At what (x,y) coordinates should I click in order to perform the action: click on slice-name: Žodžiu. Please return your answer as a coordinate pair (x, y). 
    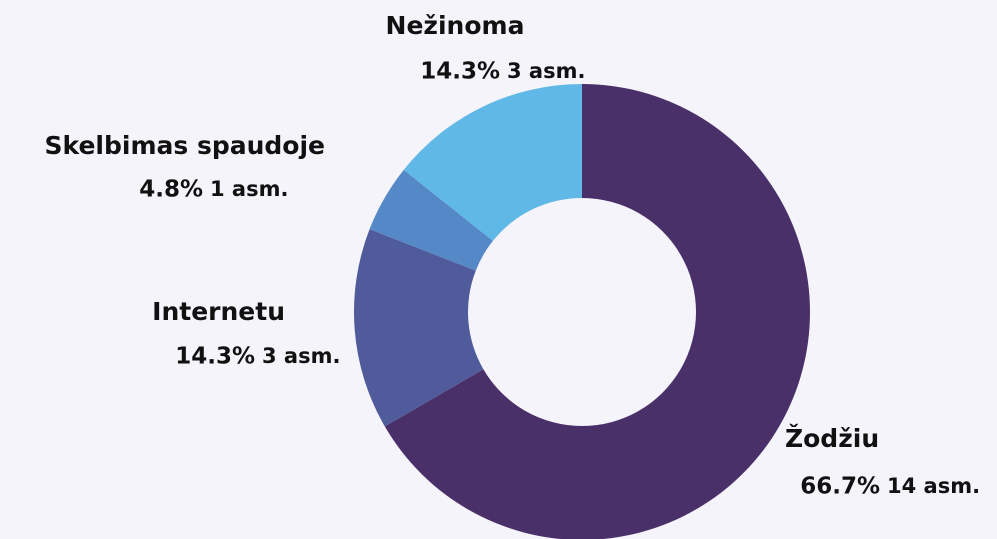
    Looking at the image, I should click on (832, 438).